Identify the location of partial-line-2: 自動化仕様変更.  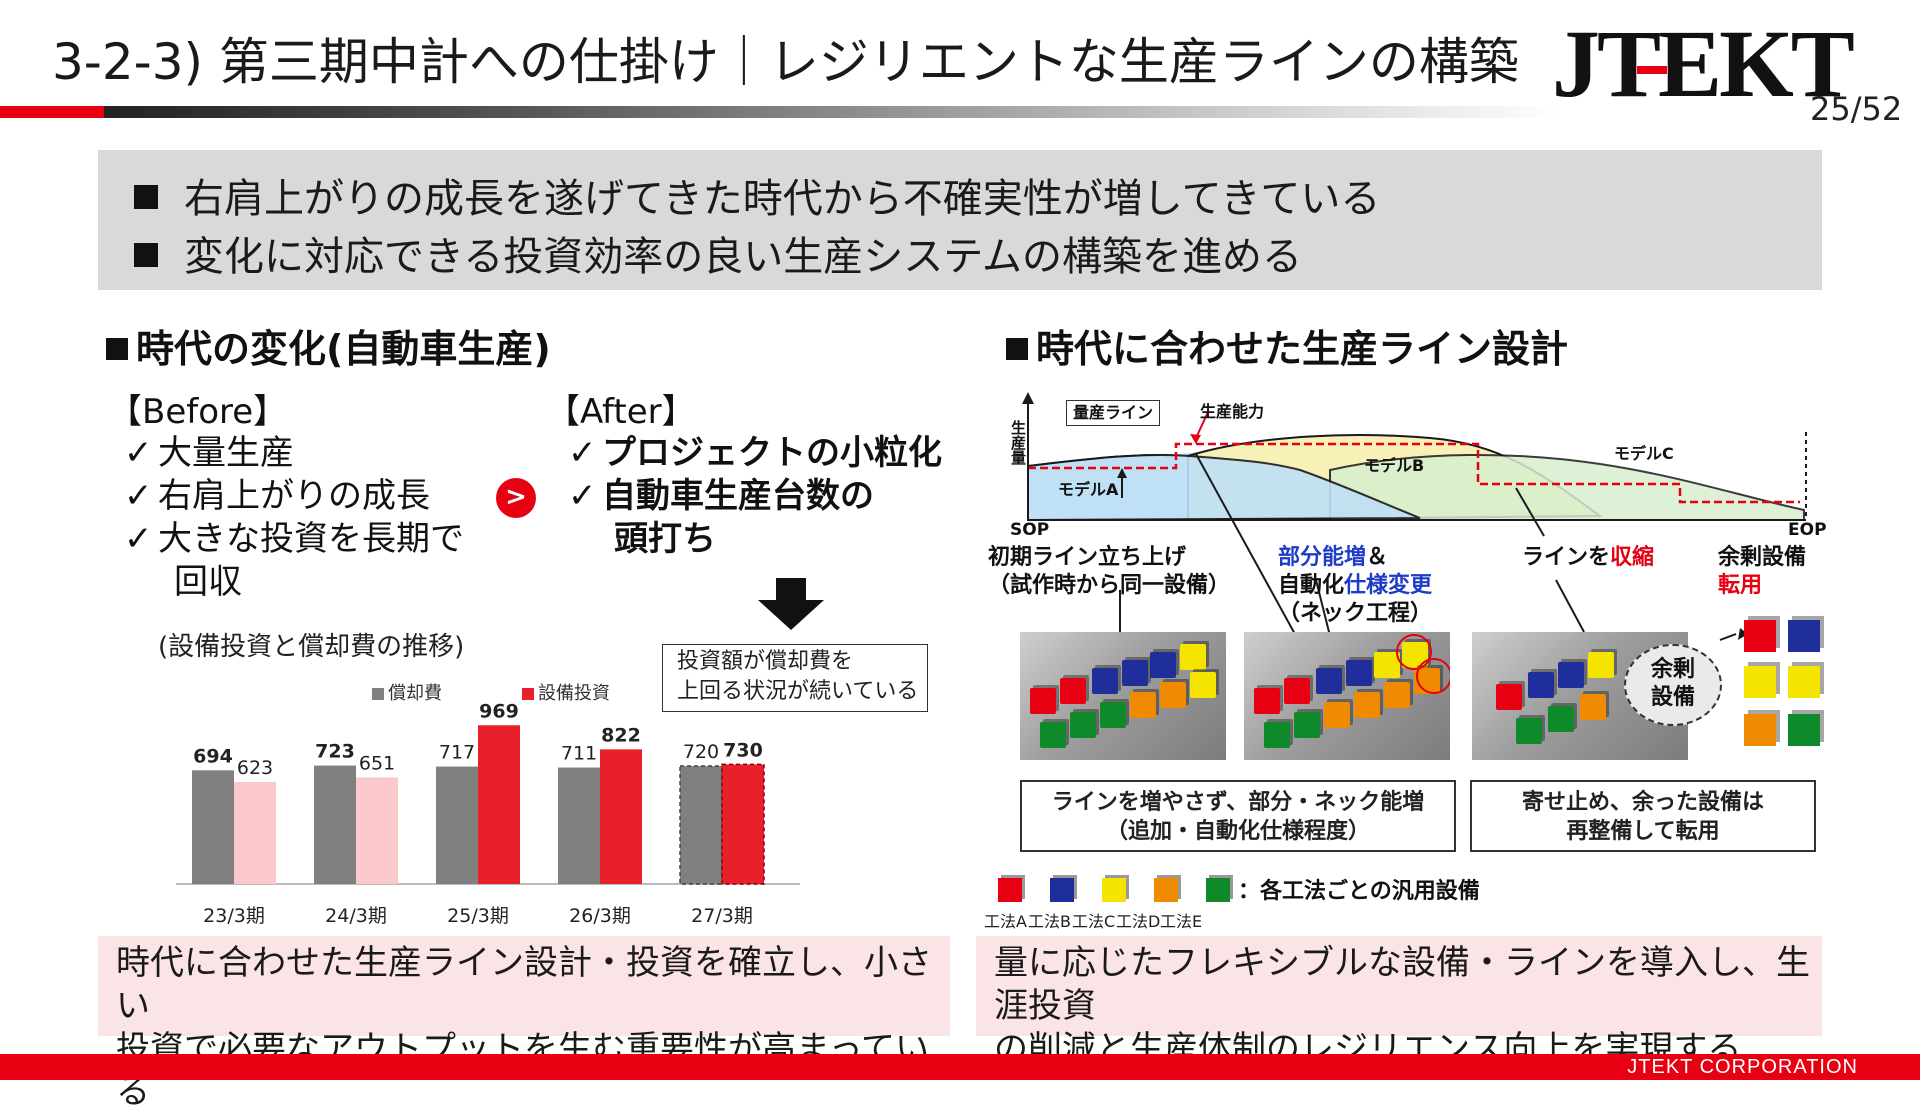
(1355, 586).